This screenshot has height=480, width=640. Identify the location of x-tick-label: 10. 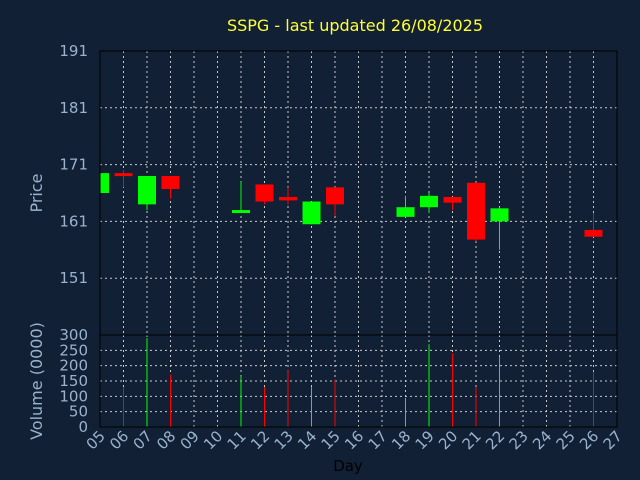
(213, 440).